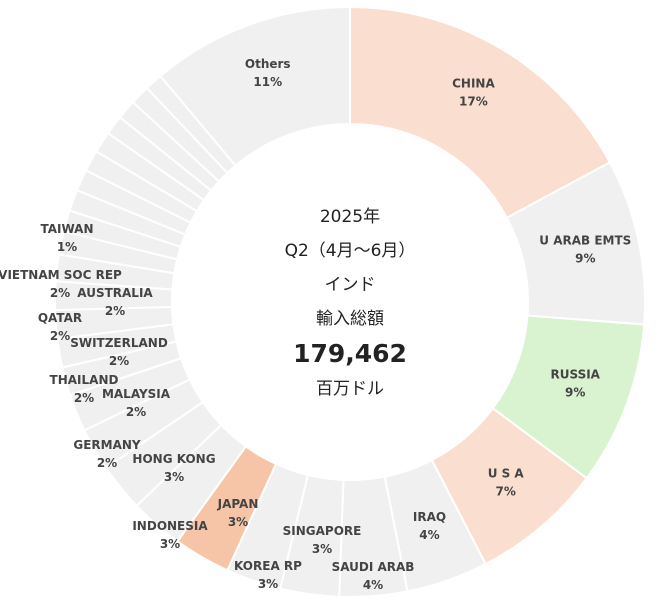 This screenshot has width=661, height=606. Describe the element at coordinates (174, 477) in the screenshot. I see `pct-hong-kong: 3%` at that location.